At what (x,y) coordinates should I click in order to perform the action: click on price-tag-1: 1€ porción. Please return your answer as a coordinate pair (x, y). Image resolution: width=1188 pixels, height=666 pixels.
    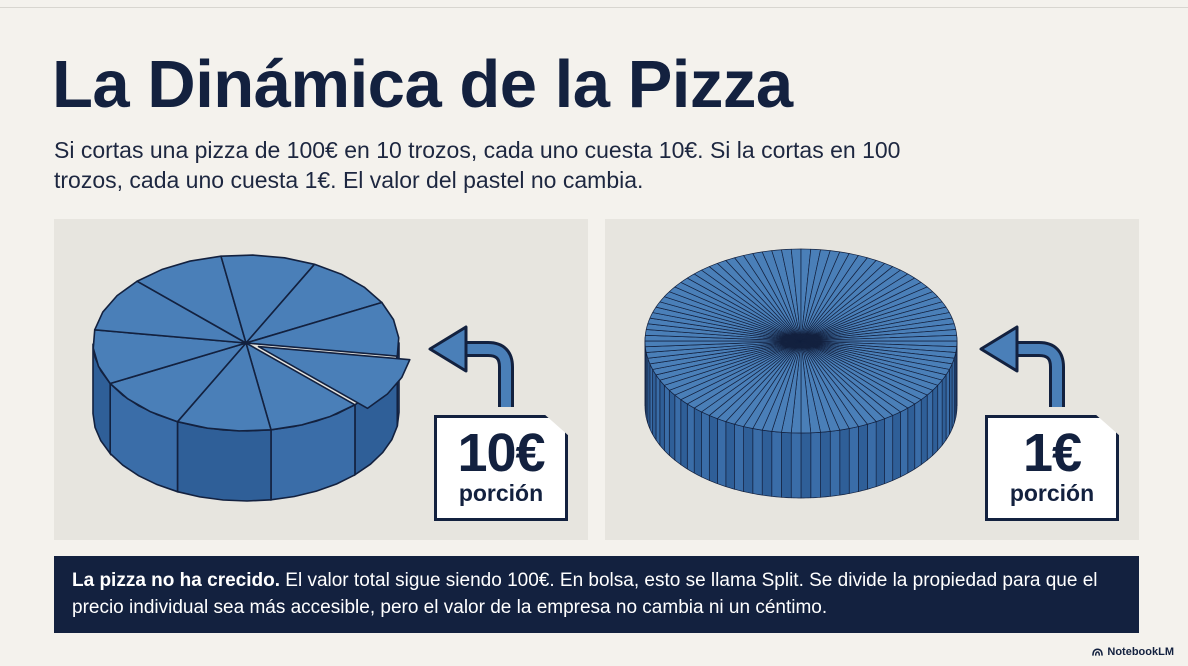
    Looking at the image, I should click on (1052, 468).